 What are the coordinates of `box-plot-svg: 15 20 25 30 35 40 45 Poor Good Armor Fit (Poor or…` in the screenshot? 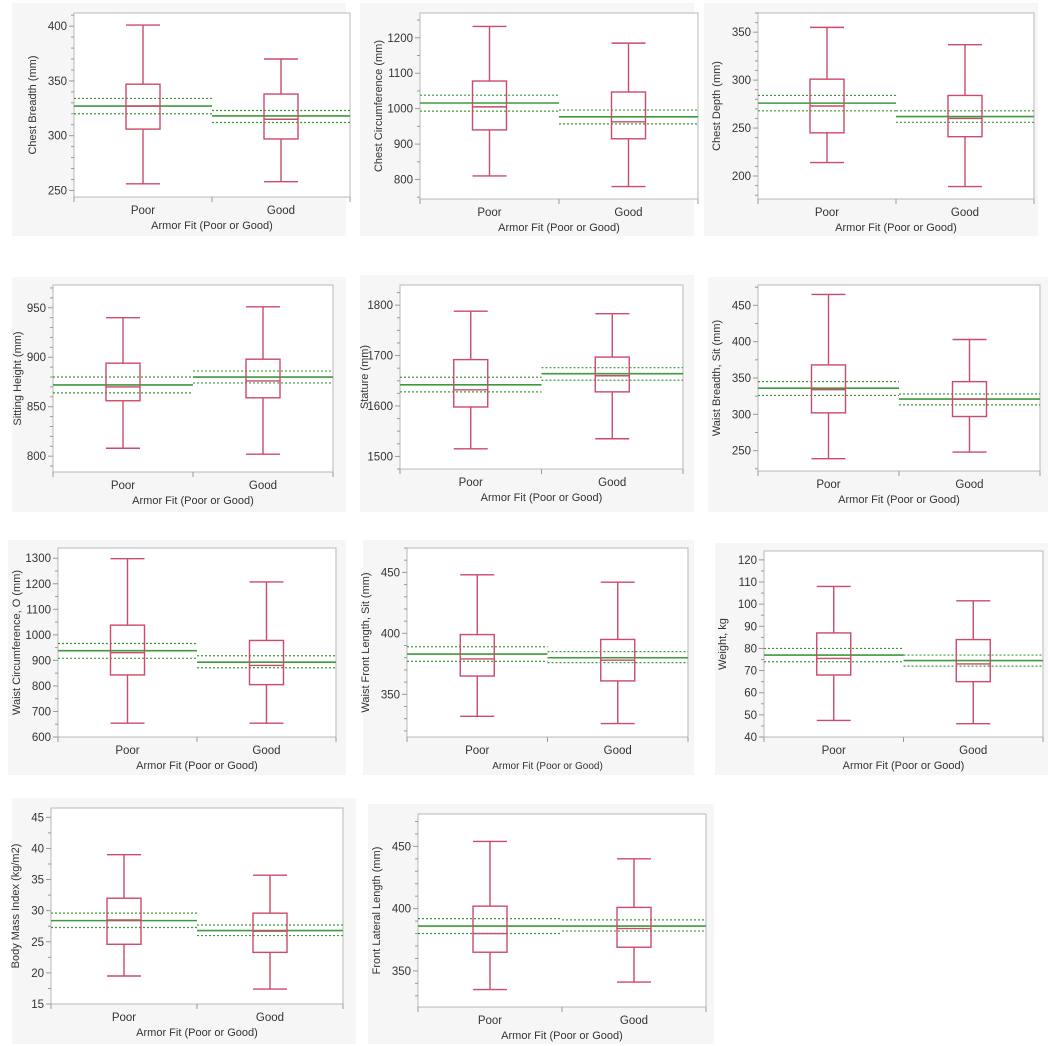 It's located at (177, 923).